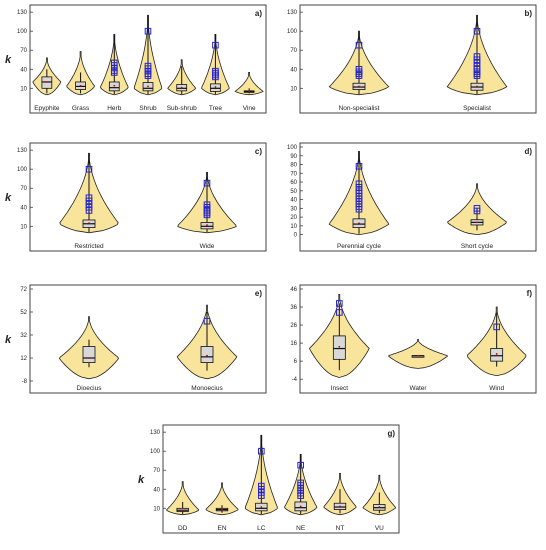 The image size is (546, 550). Describe the element at coordinates (359, 108) in the screenshot. I see `category-label: Non-specialist` at that location.